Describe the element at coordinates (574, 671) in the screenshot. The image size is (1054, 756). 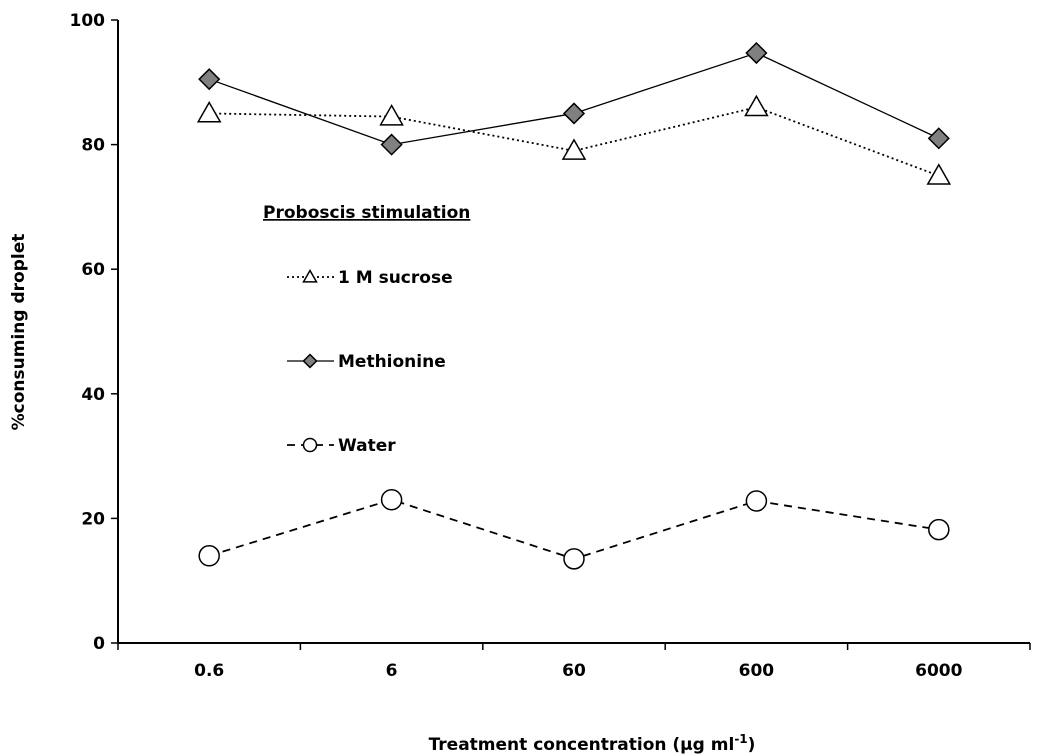
I see `x-tick-label: 60` at that location.